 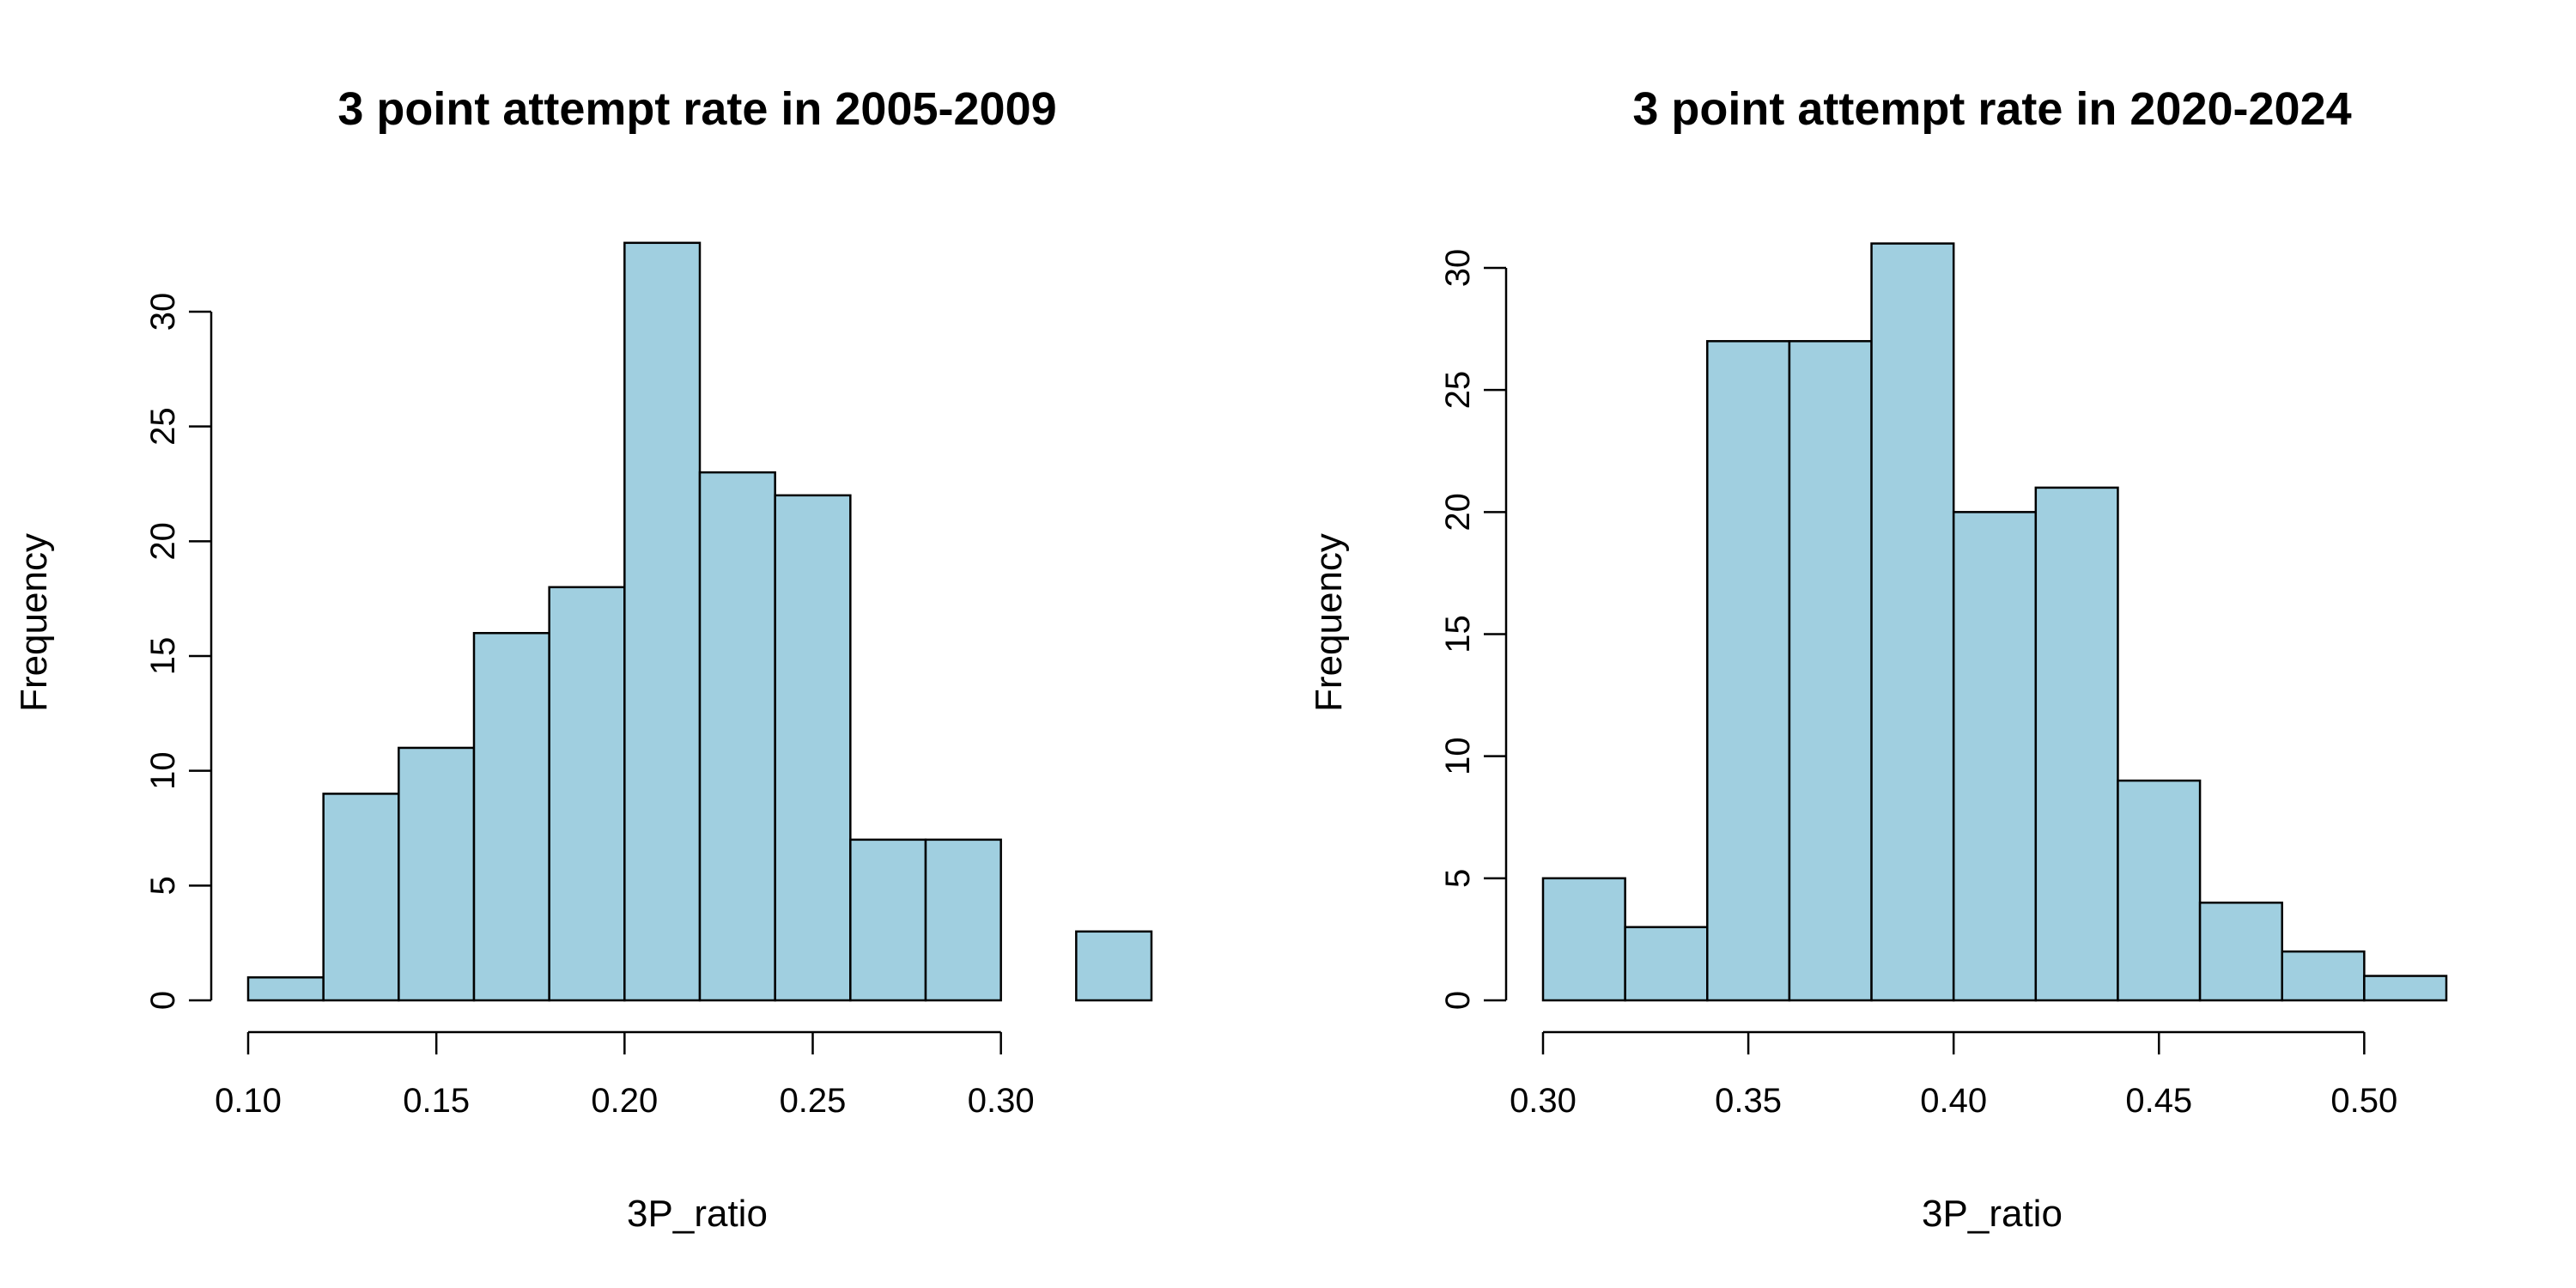 I want to click on x-tick-label: 0.35, so click(x=1748, y=1101).